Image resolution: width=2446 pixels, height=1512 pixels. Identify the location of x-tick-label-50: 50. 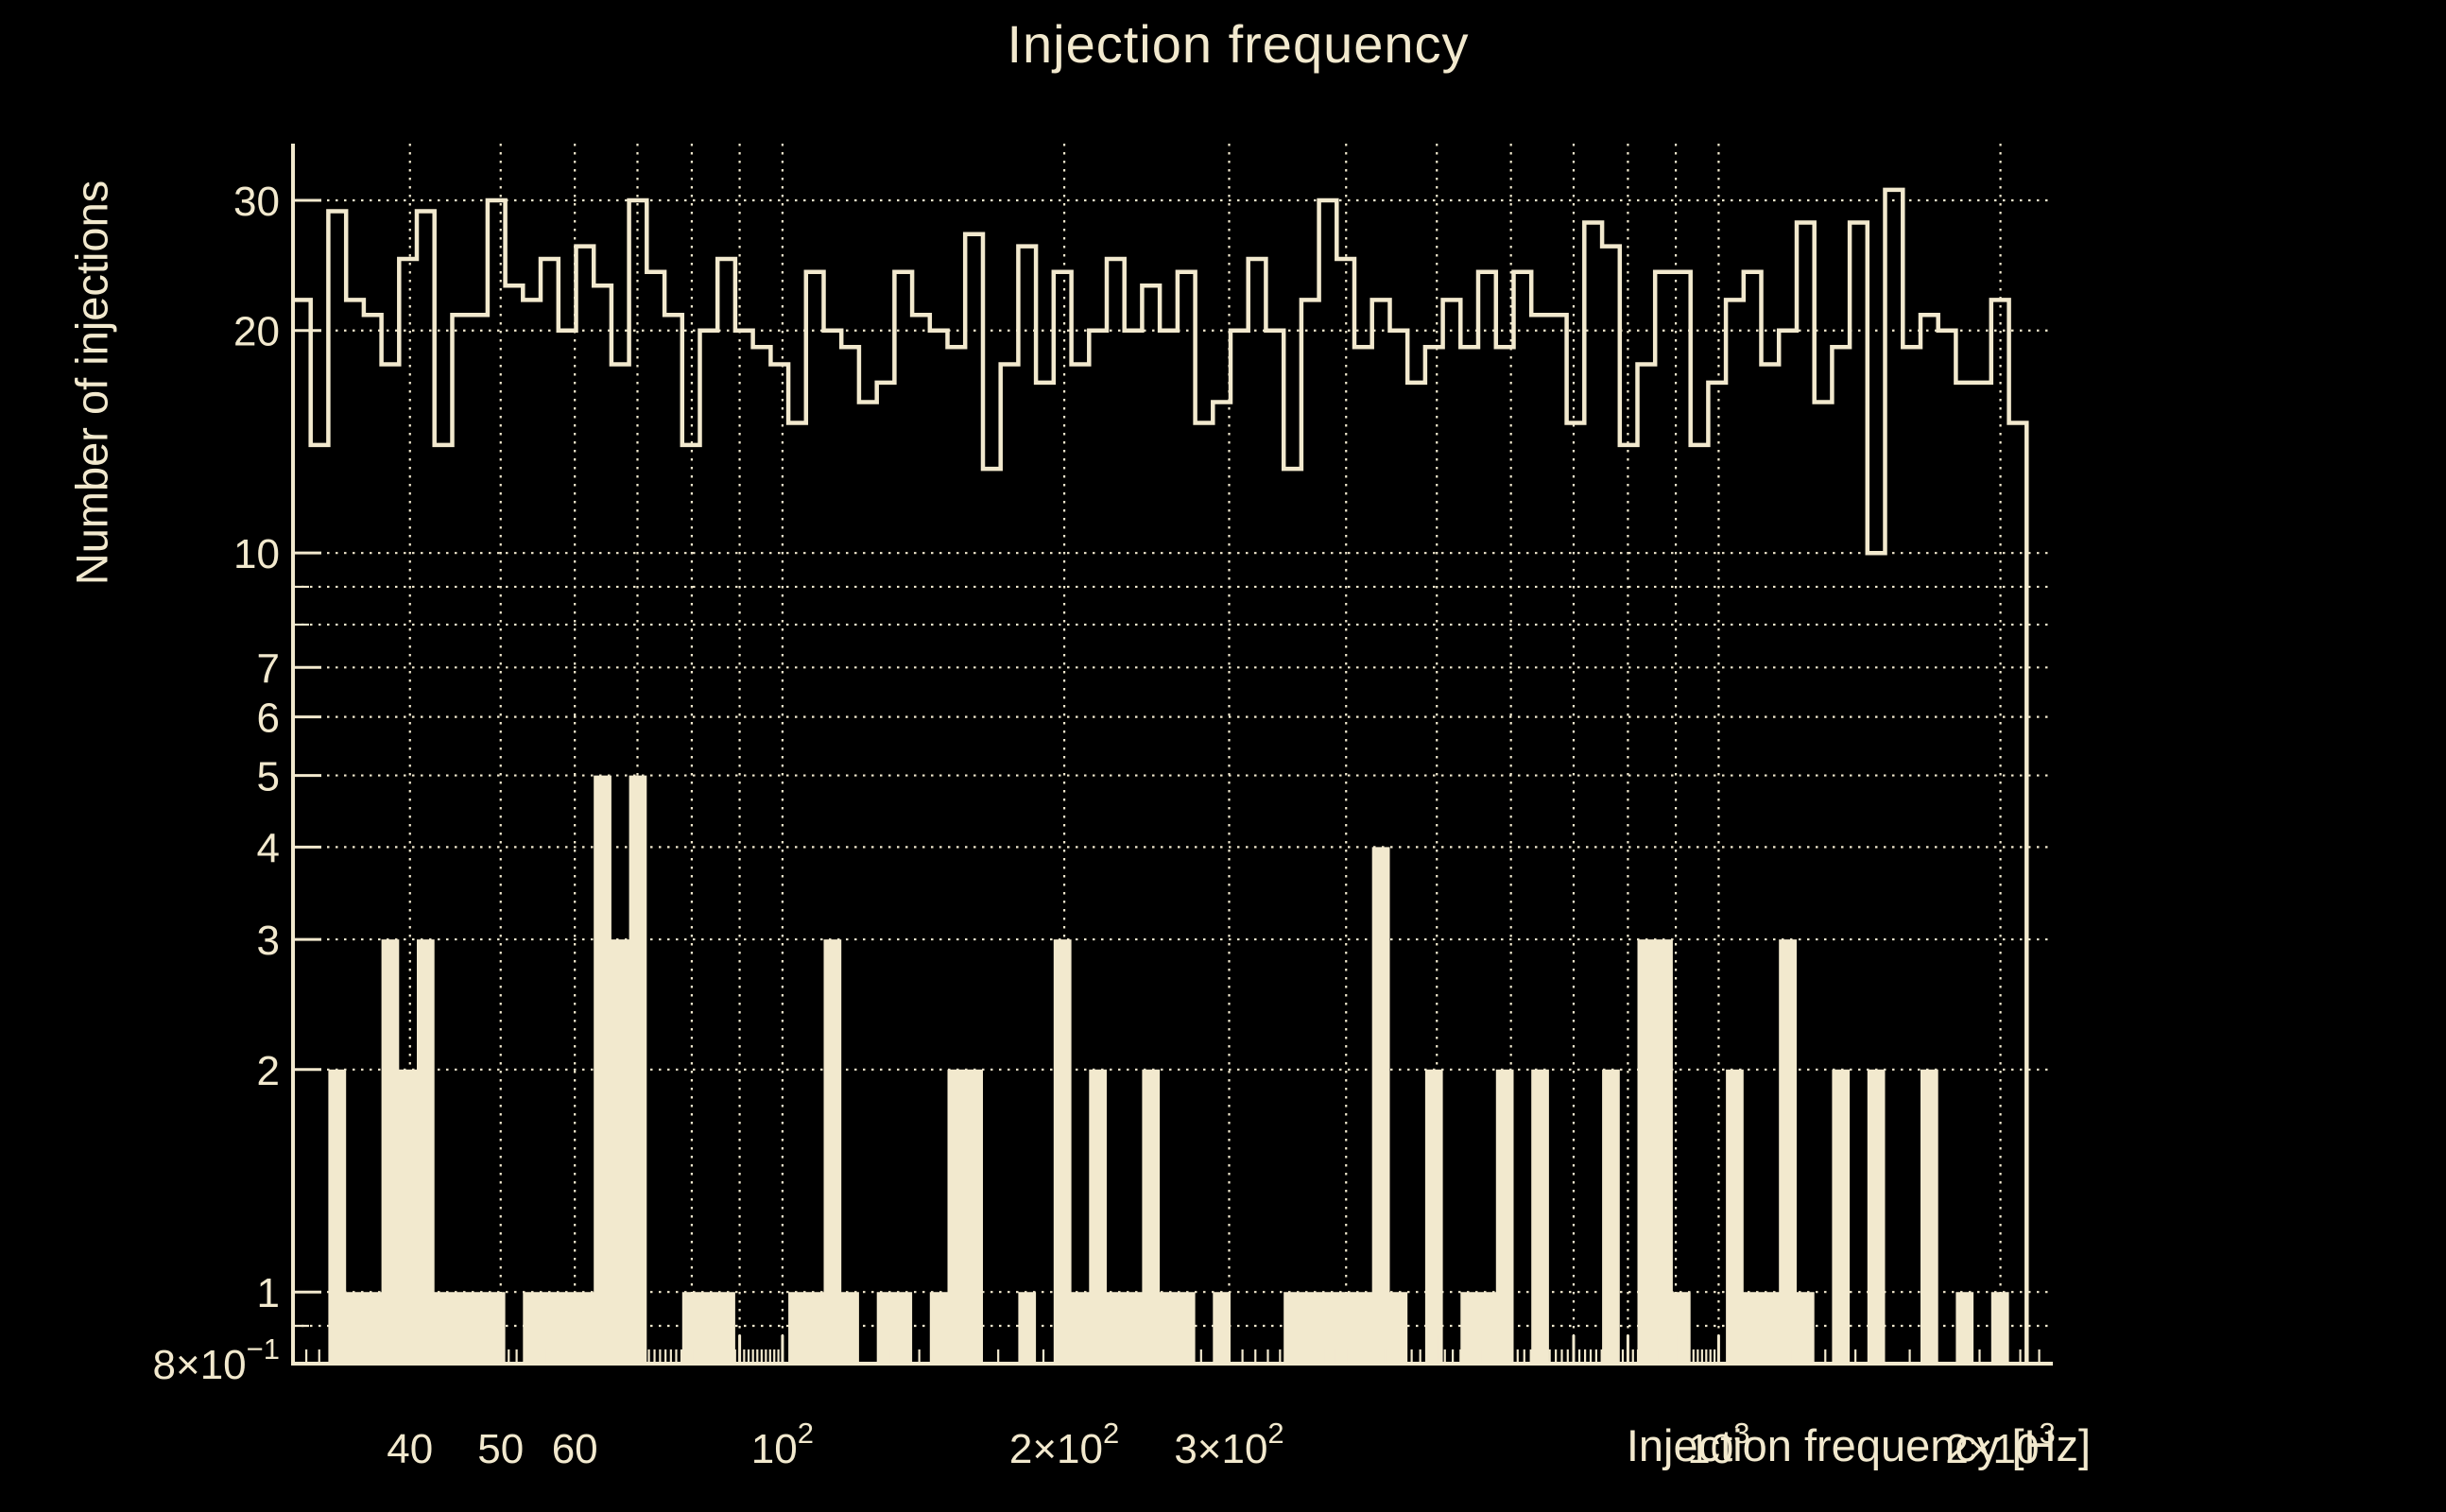
(500, 1449).